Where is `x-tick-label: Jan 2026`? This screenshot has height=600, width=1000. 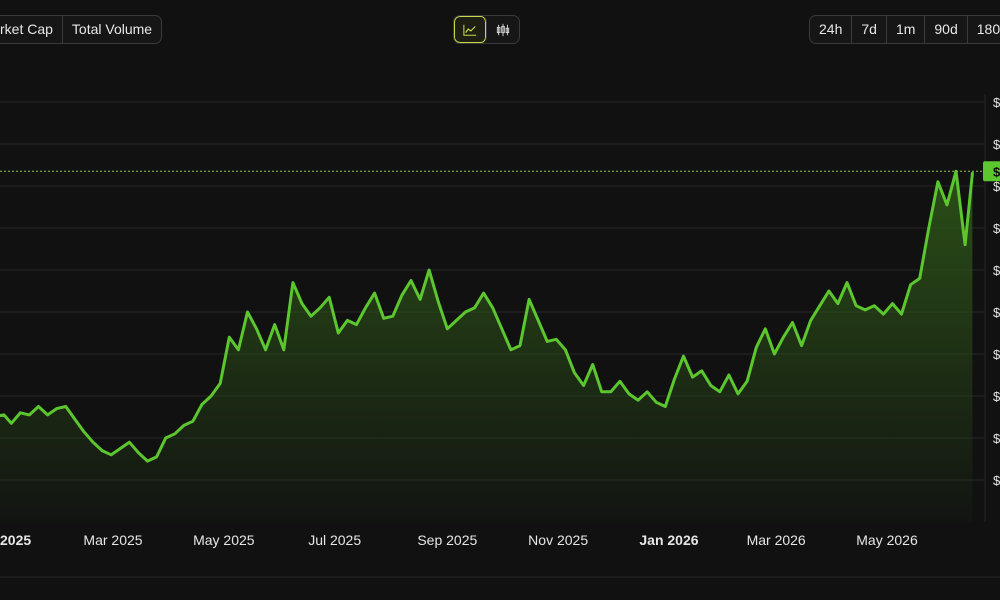
x-tick-label: Jan 2026 is located at coordinates (668, 540).